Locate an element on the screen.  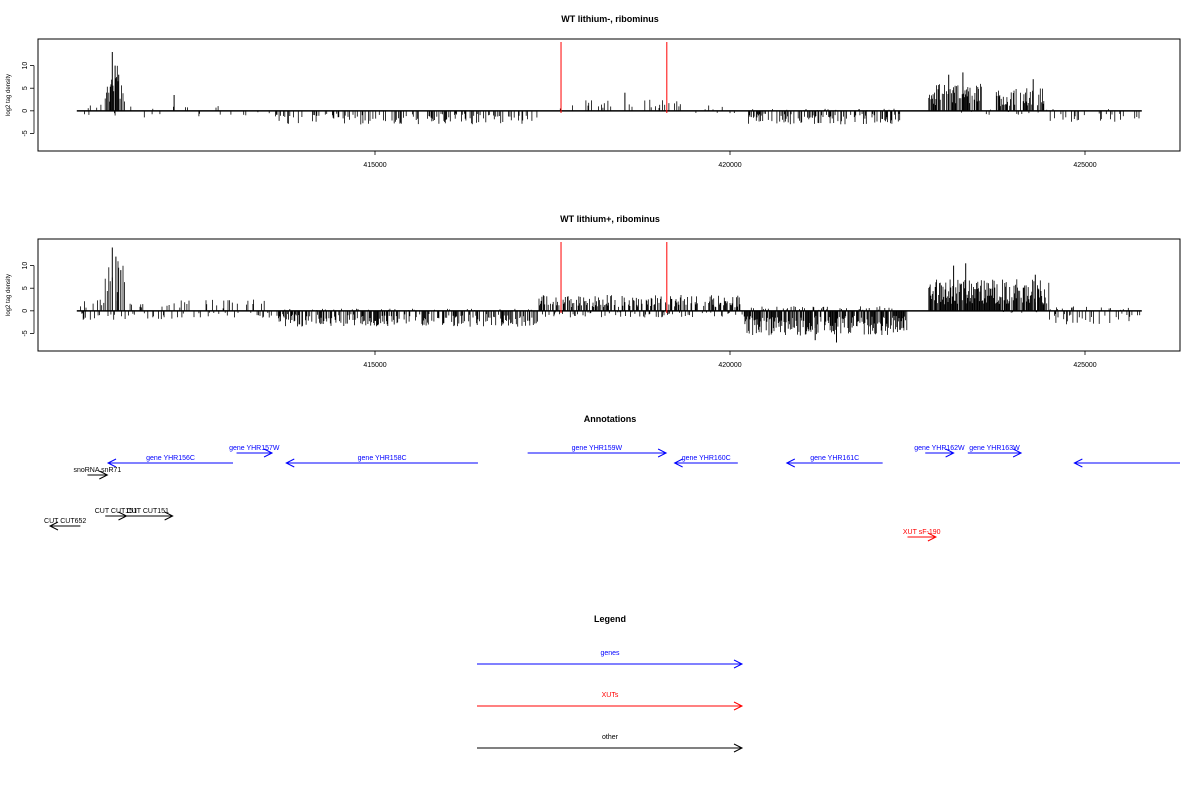
feature-label: gene YHR161C is located at coordinates (834, 458).